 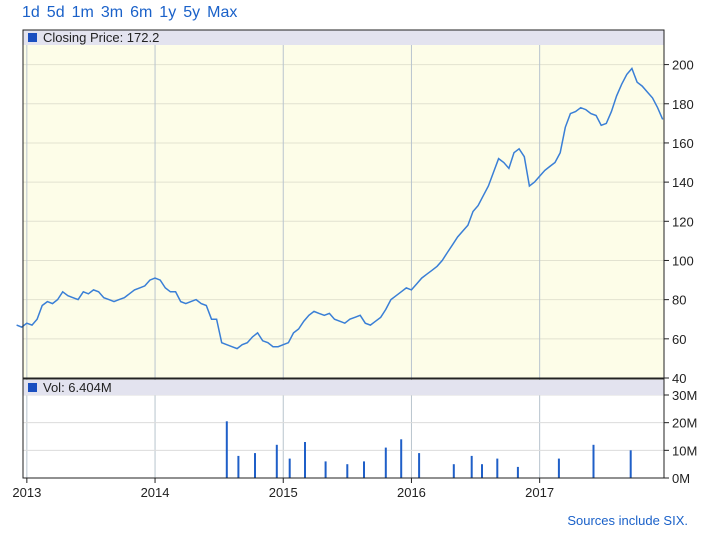 I want to click on x-axis: 2013 2014 2015 2016 2017, so click(x=283, y=489).